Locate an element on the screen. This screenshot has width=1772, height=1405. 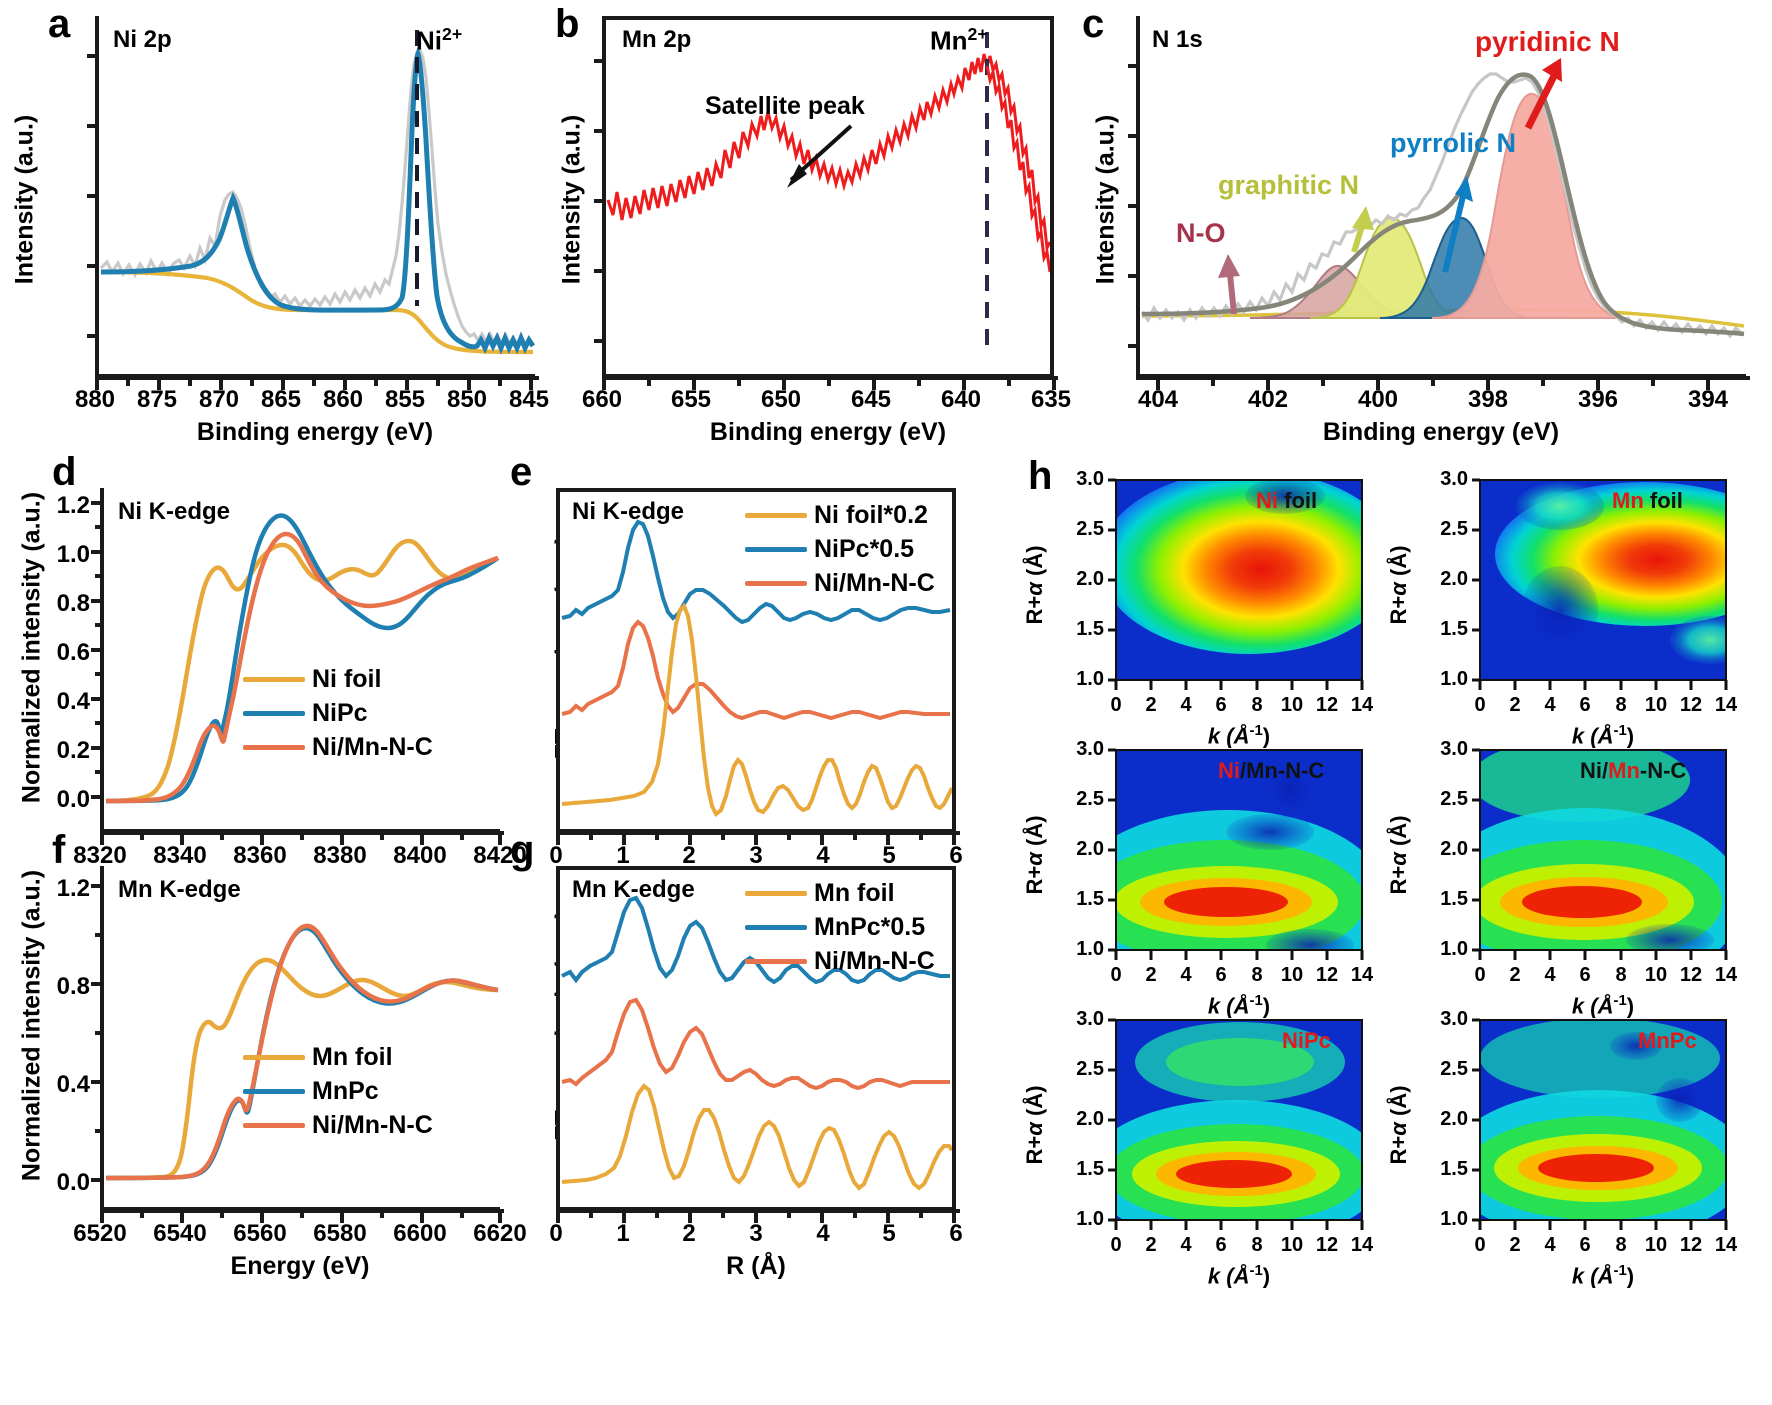
panel-e-series-nipc is located at coordinates (756, 572).